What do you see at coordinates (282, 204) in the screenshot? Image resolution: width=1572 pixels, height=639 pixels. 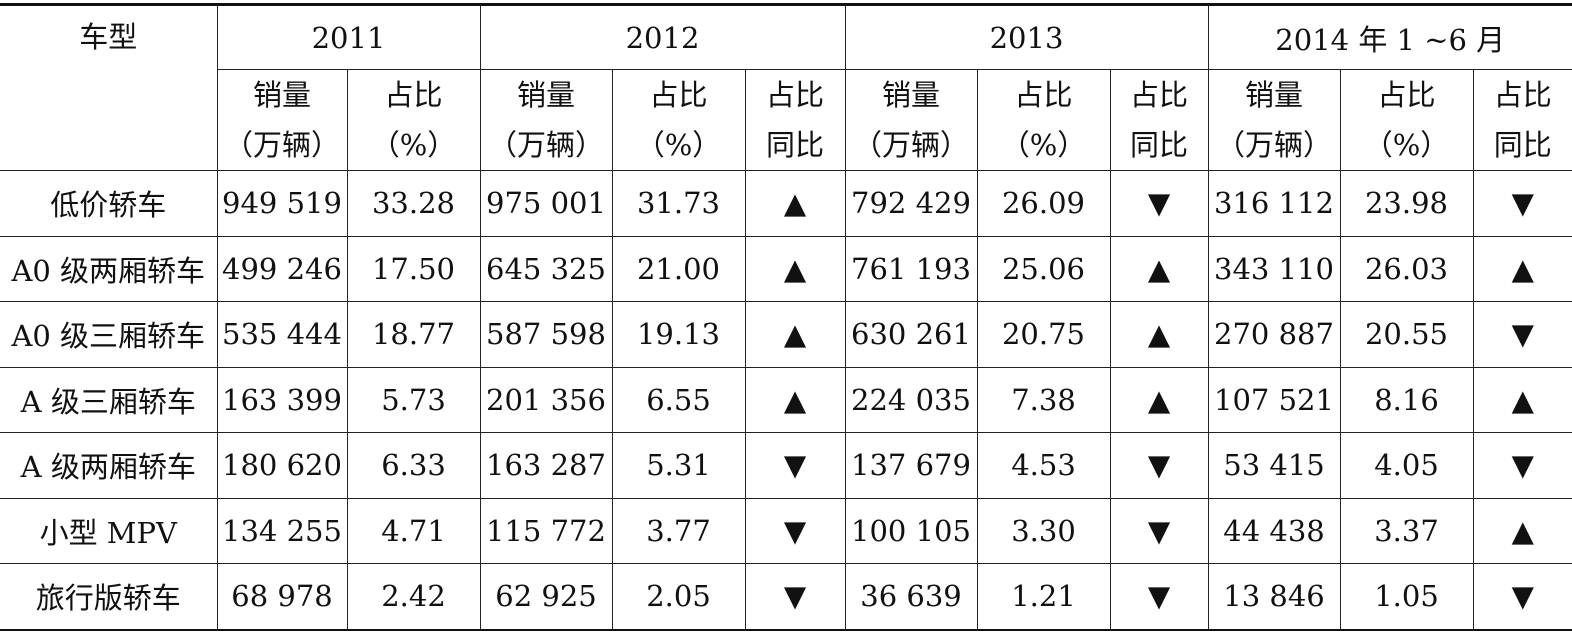 I see `value-cell: 949 519` at bounding box center [282, 204].